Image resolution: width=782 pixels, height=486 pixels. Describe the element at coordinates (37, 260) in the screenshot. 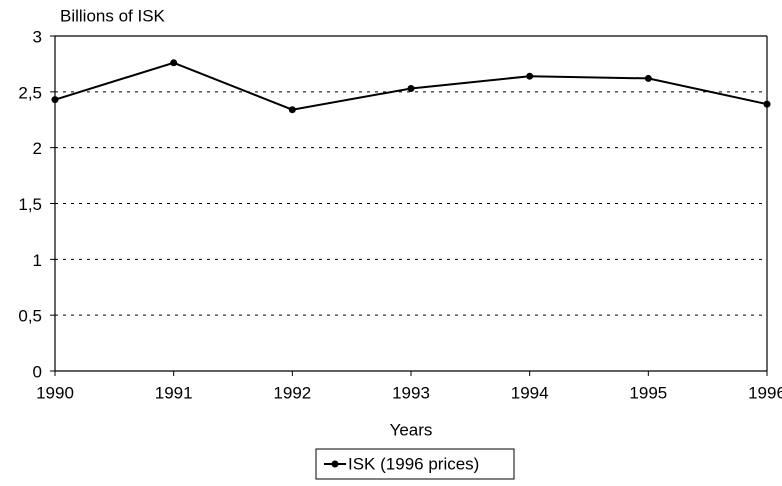

I see `y-tick-label: 1` at that location.